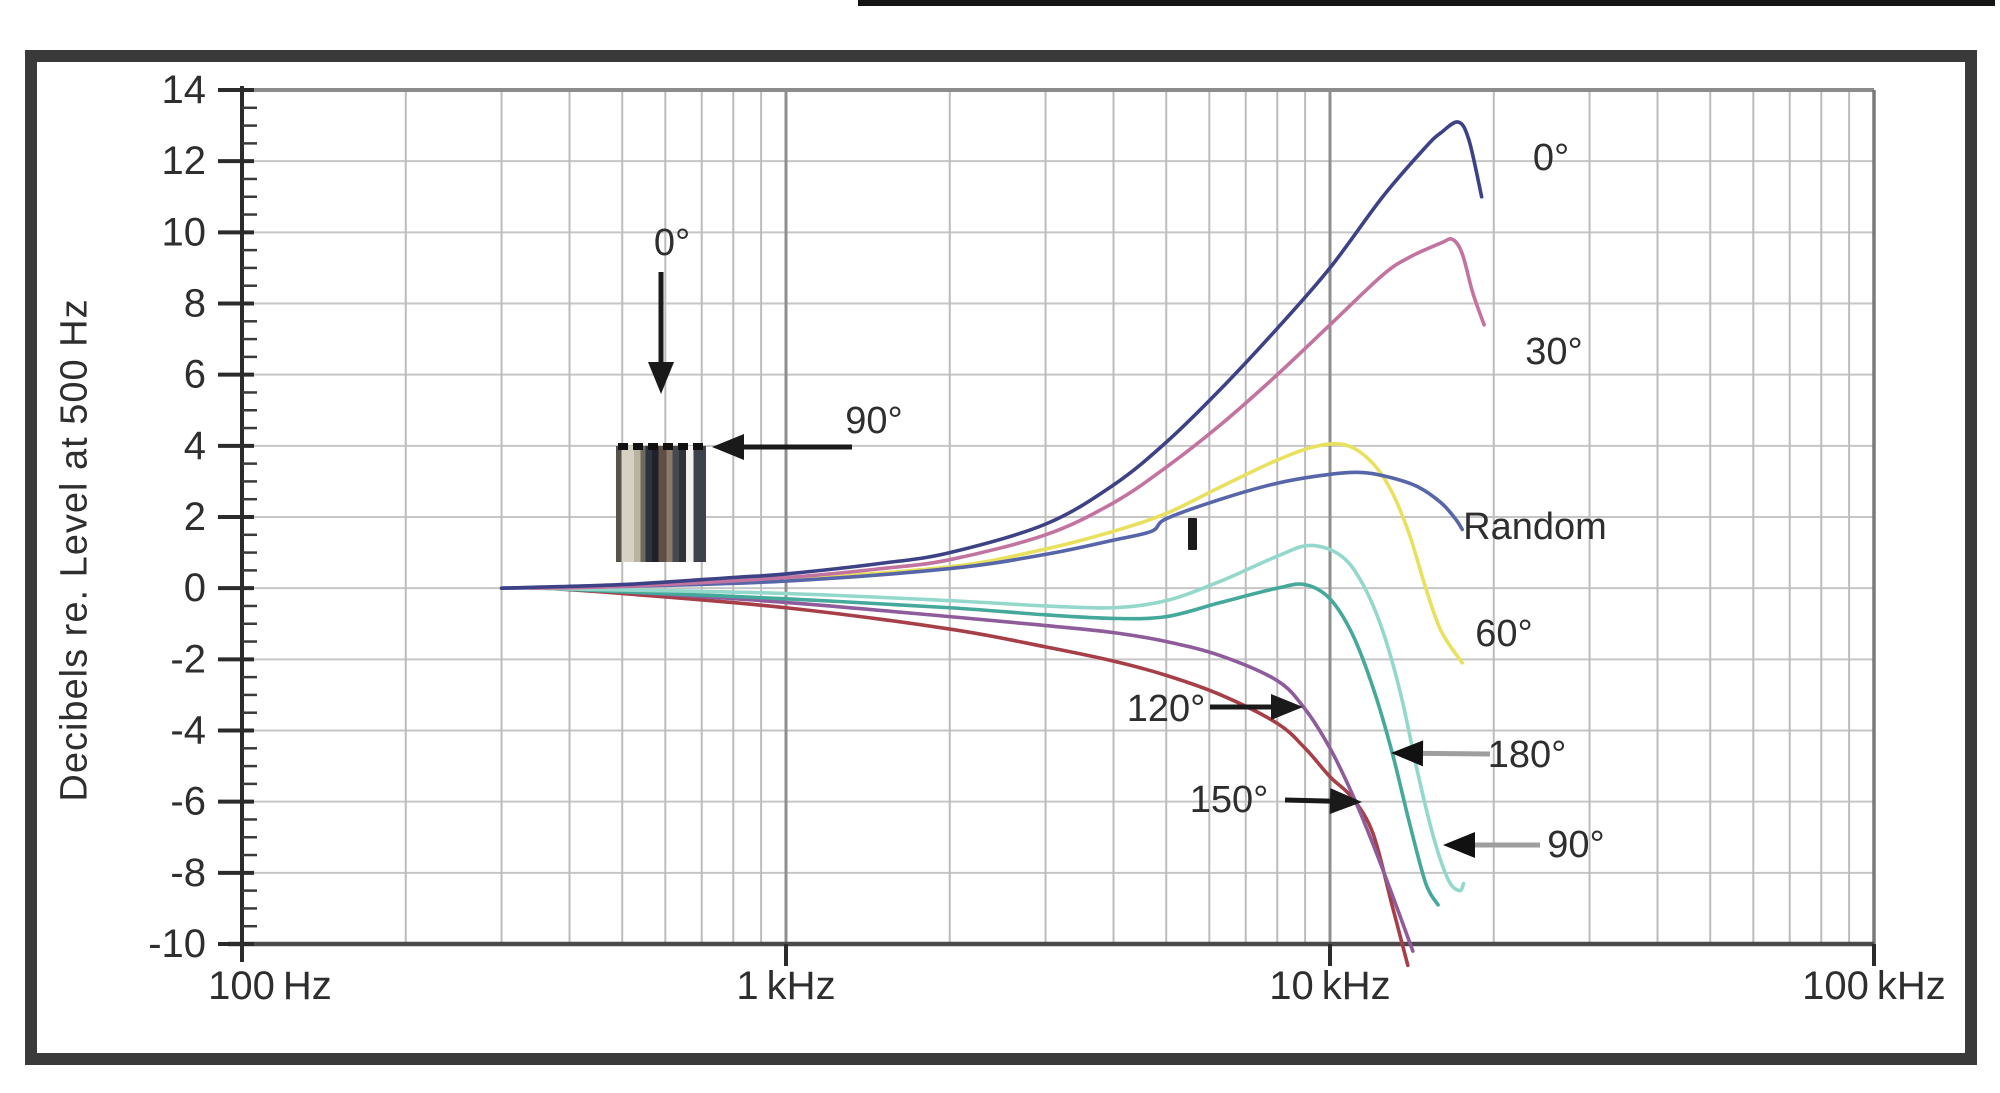  I want to click on curve-150deg-label-arrowhead, so click(1345, 801).